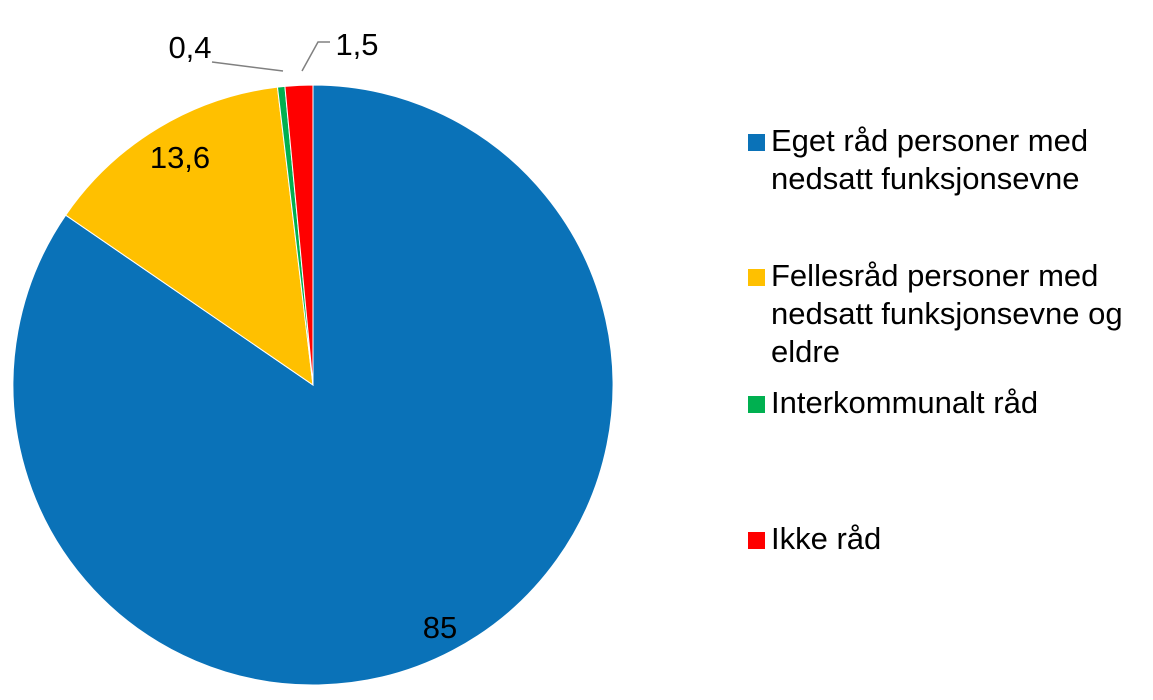 Image resolution: width=1153 pixels, height=700 pixels. What do you see at coordinates (180, 157) in the screenshot?
I see `data-label: 13,6` at bounding box center [180, 157].